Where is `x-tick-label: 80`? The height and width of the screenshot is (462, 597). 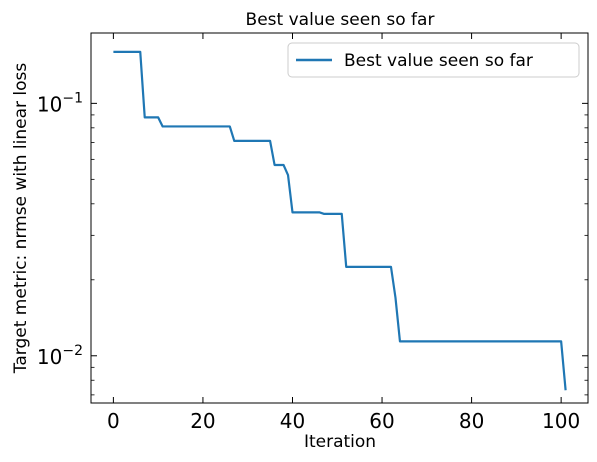
x-tick-label: 80 is located at coordinates (471, 421).